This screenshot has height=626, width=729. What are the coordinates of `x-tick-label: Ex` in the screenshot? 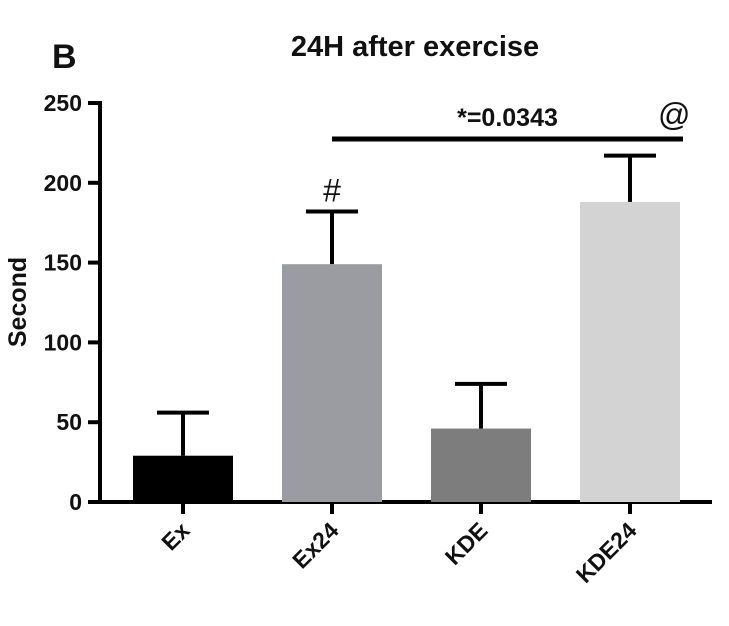 It's located at (175, 536).